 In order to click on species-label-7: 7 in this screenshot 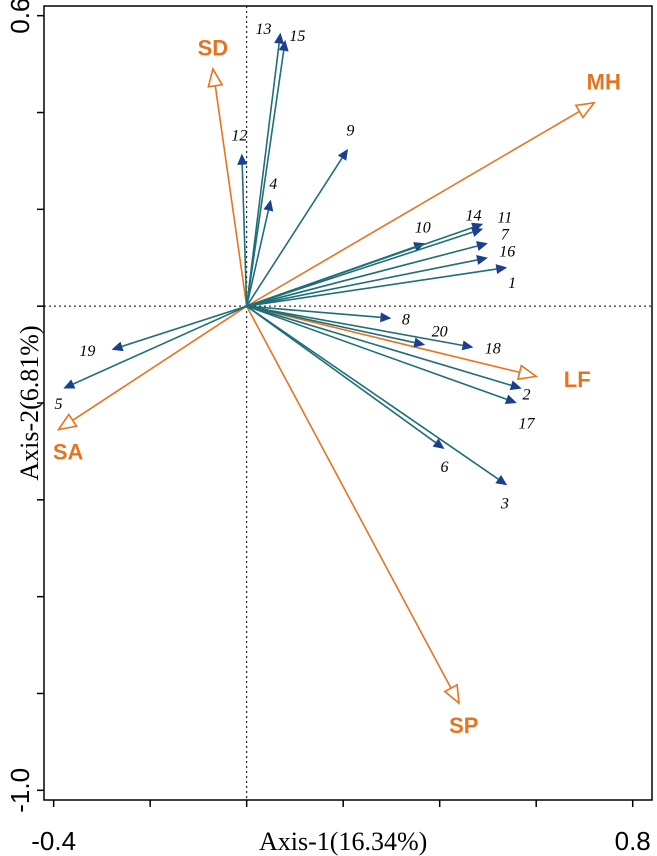, I will do `click(505, 235)`.